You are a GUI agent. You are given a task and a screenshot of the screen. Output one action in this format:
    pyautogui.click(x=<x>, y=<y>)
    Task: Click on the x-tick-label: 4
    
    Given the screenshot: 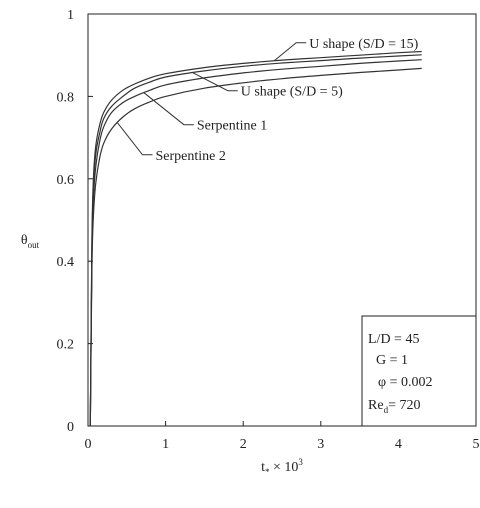 What is the action you would take?
    pyautogui.click(x=398, y=444)
    